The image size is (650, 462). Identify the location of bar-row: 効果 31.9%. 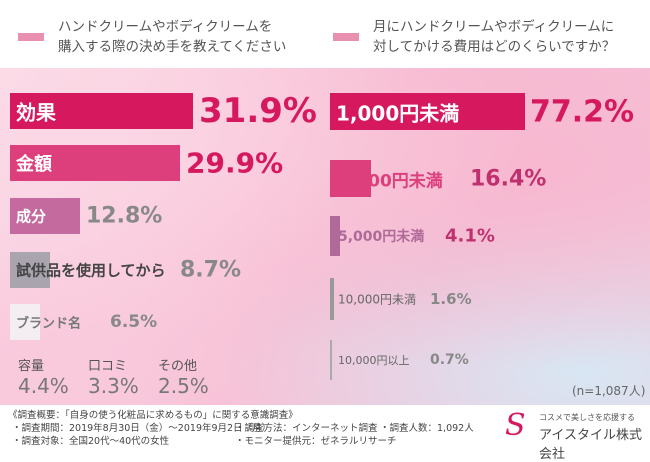
(165, 111).